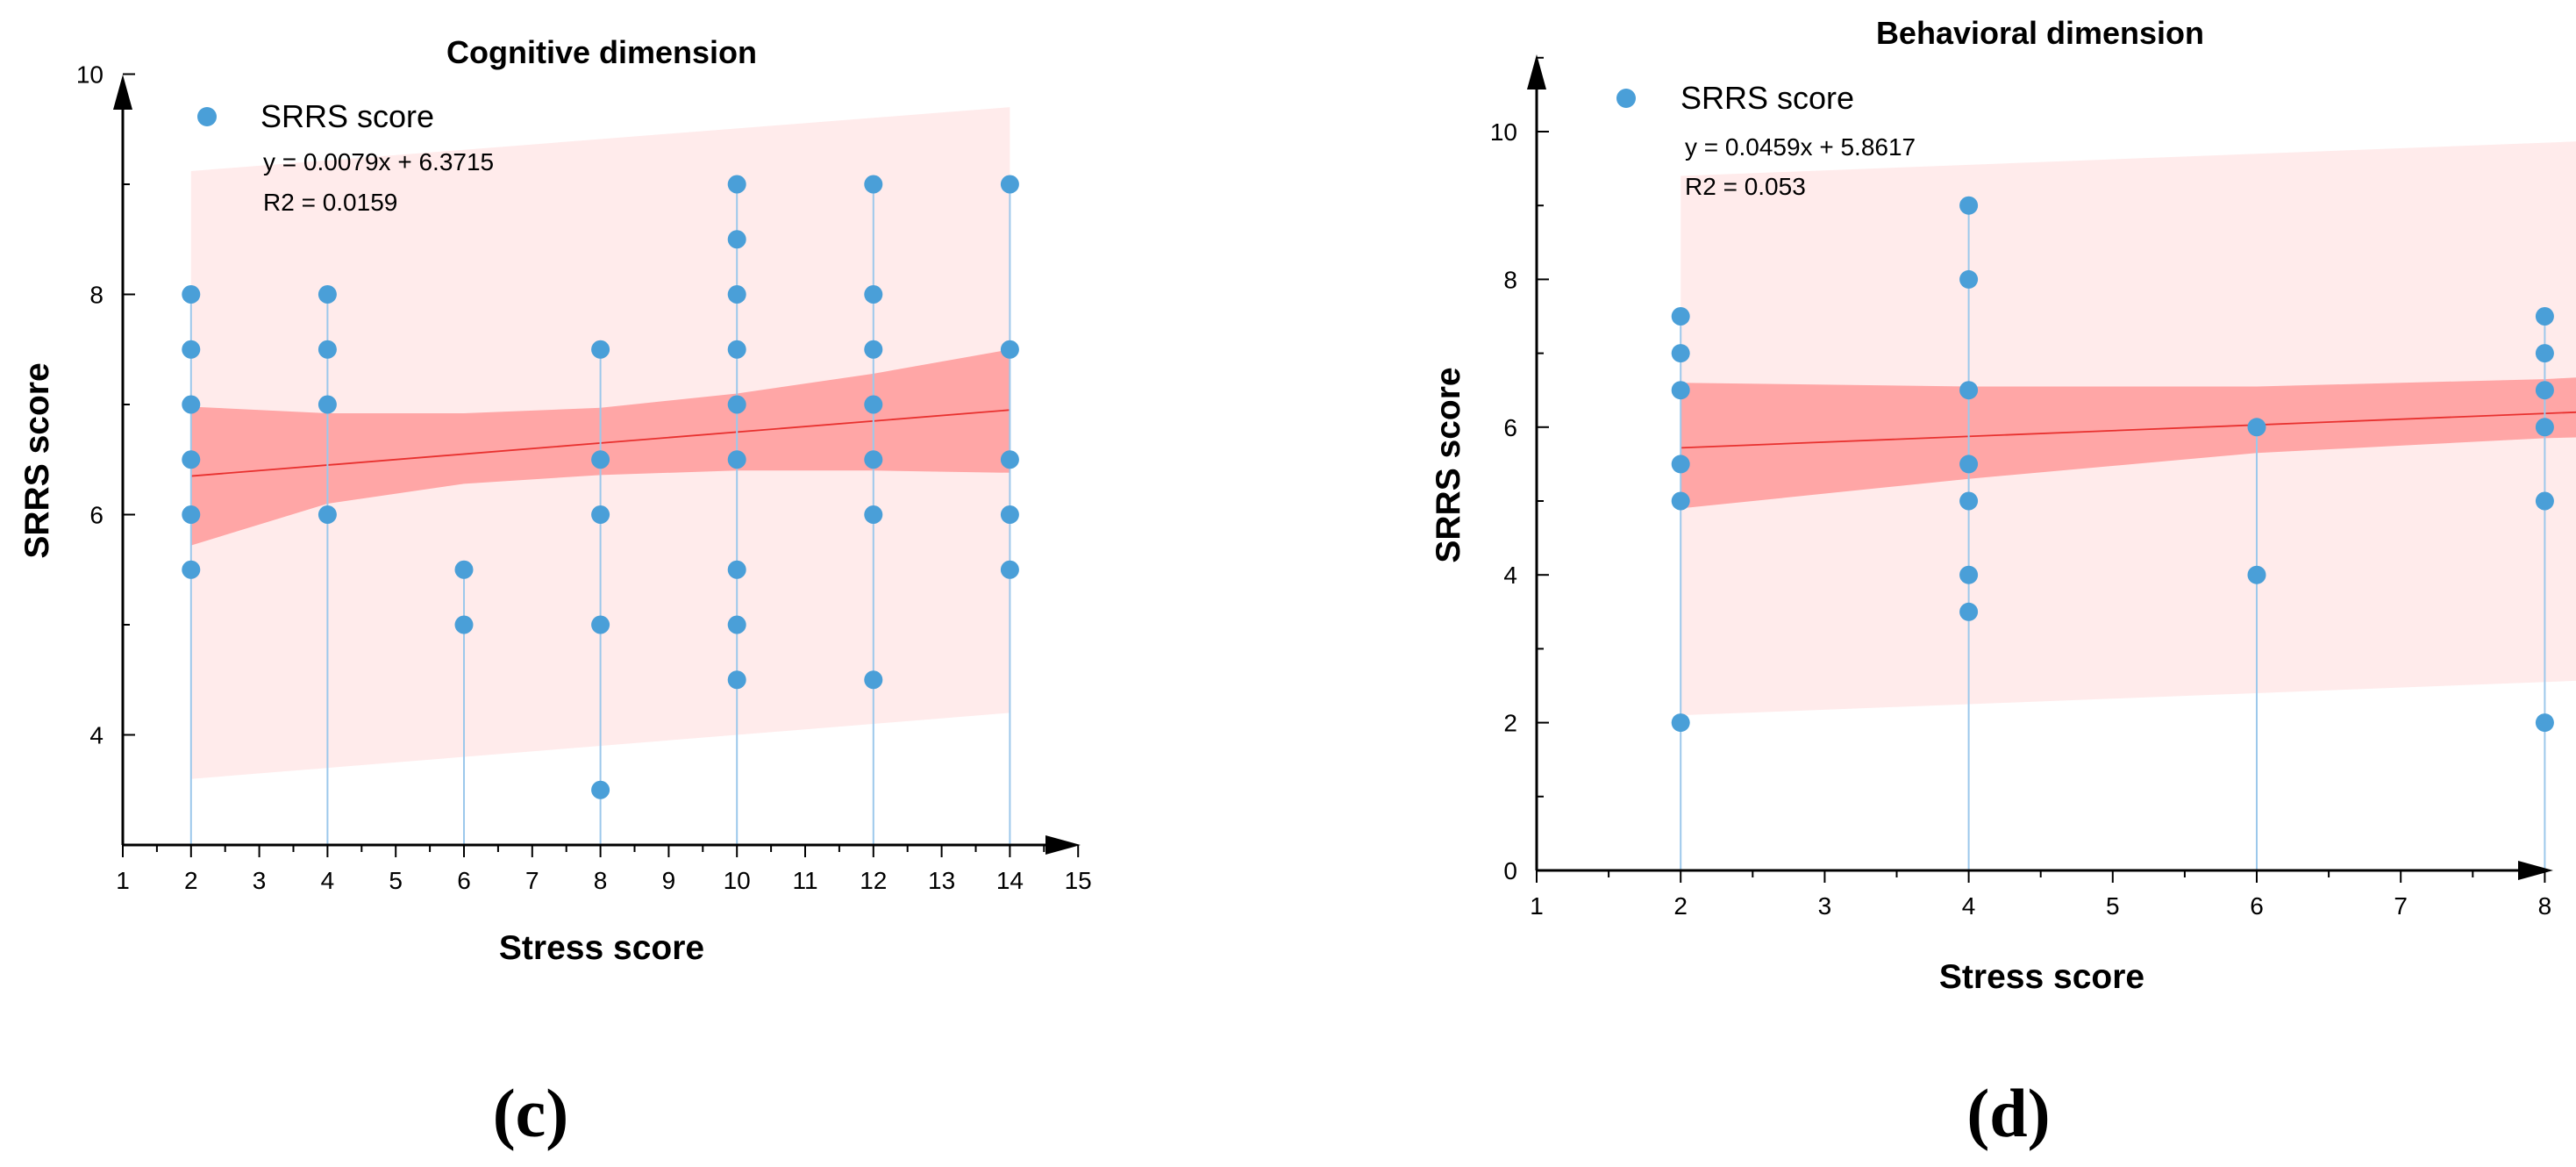 Image resolution: width=2576 pixels, height=1167 pixels. Describe the element at coordinates (330, 202) in the screenshot. I see `r-squared-label: R2 = 0.0159` at that location.